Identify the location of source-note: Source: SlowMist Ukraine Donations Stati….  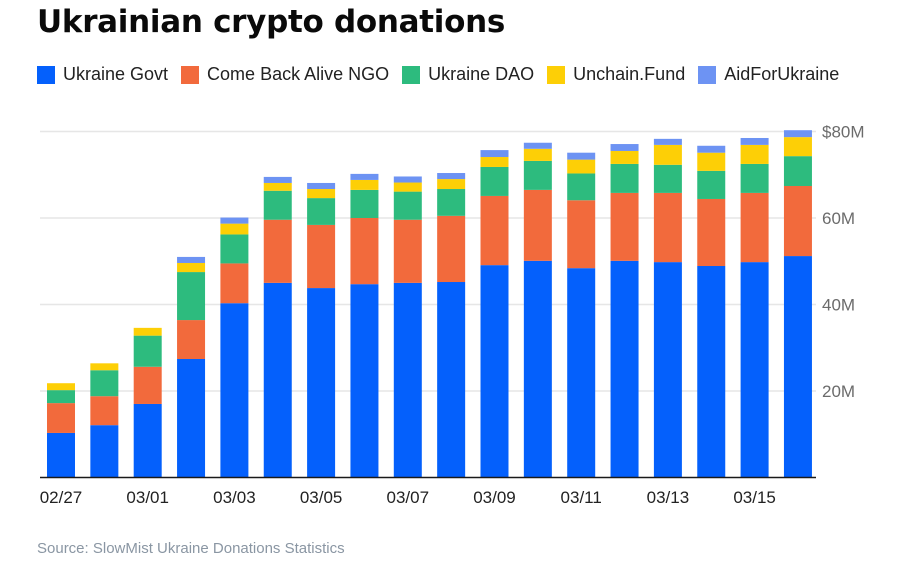
(191, 548).